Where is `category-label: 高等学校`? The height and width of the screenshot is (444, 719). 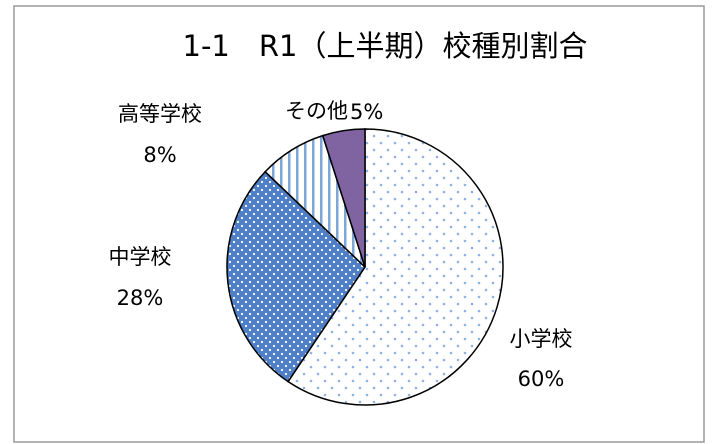 category-label: 高等学校 is located at coordinates (160, 114).